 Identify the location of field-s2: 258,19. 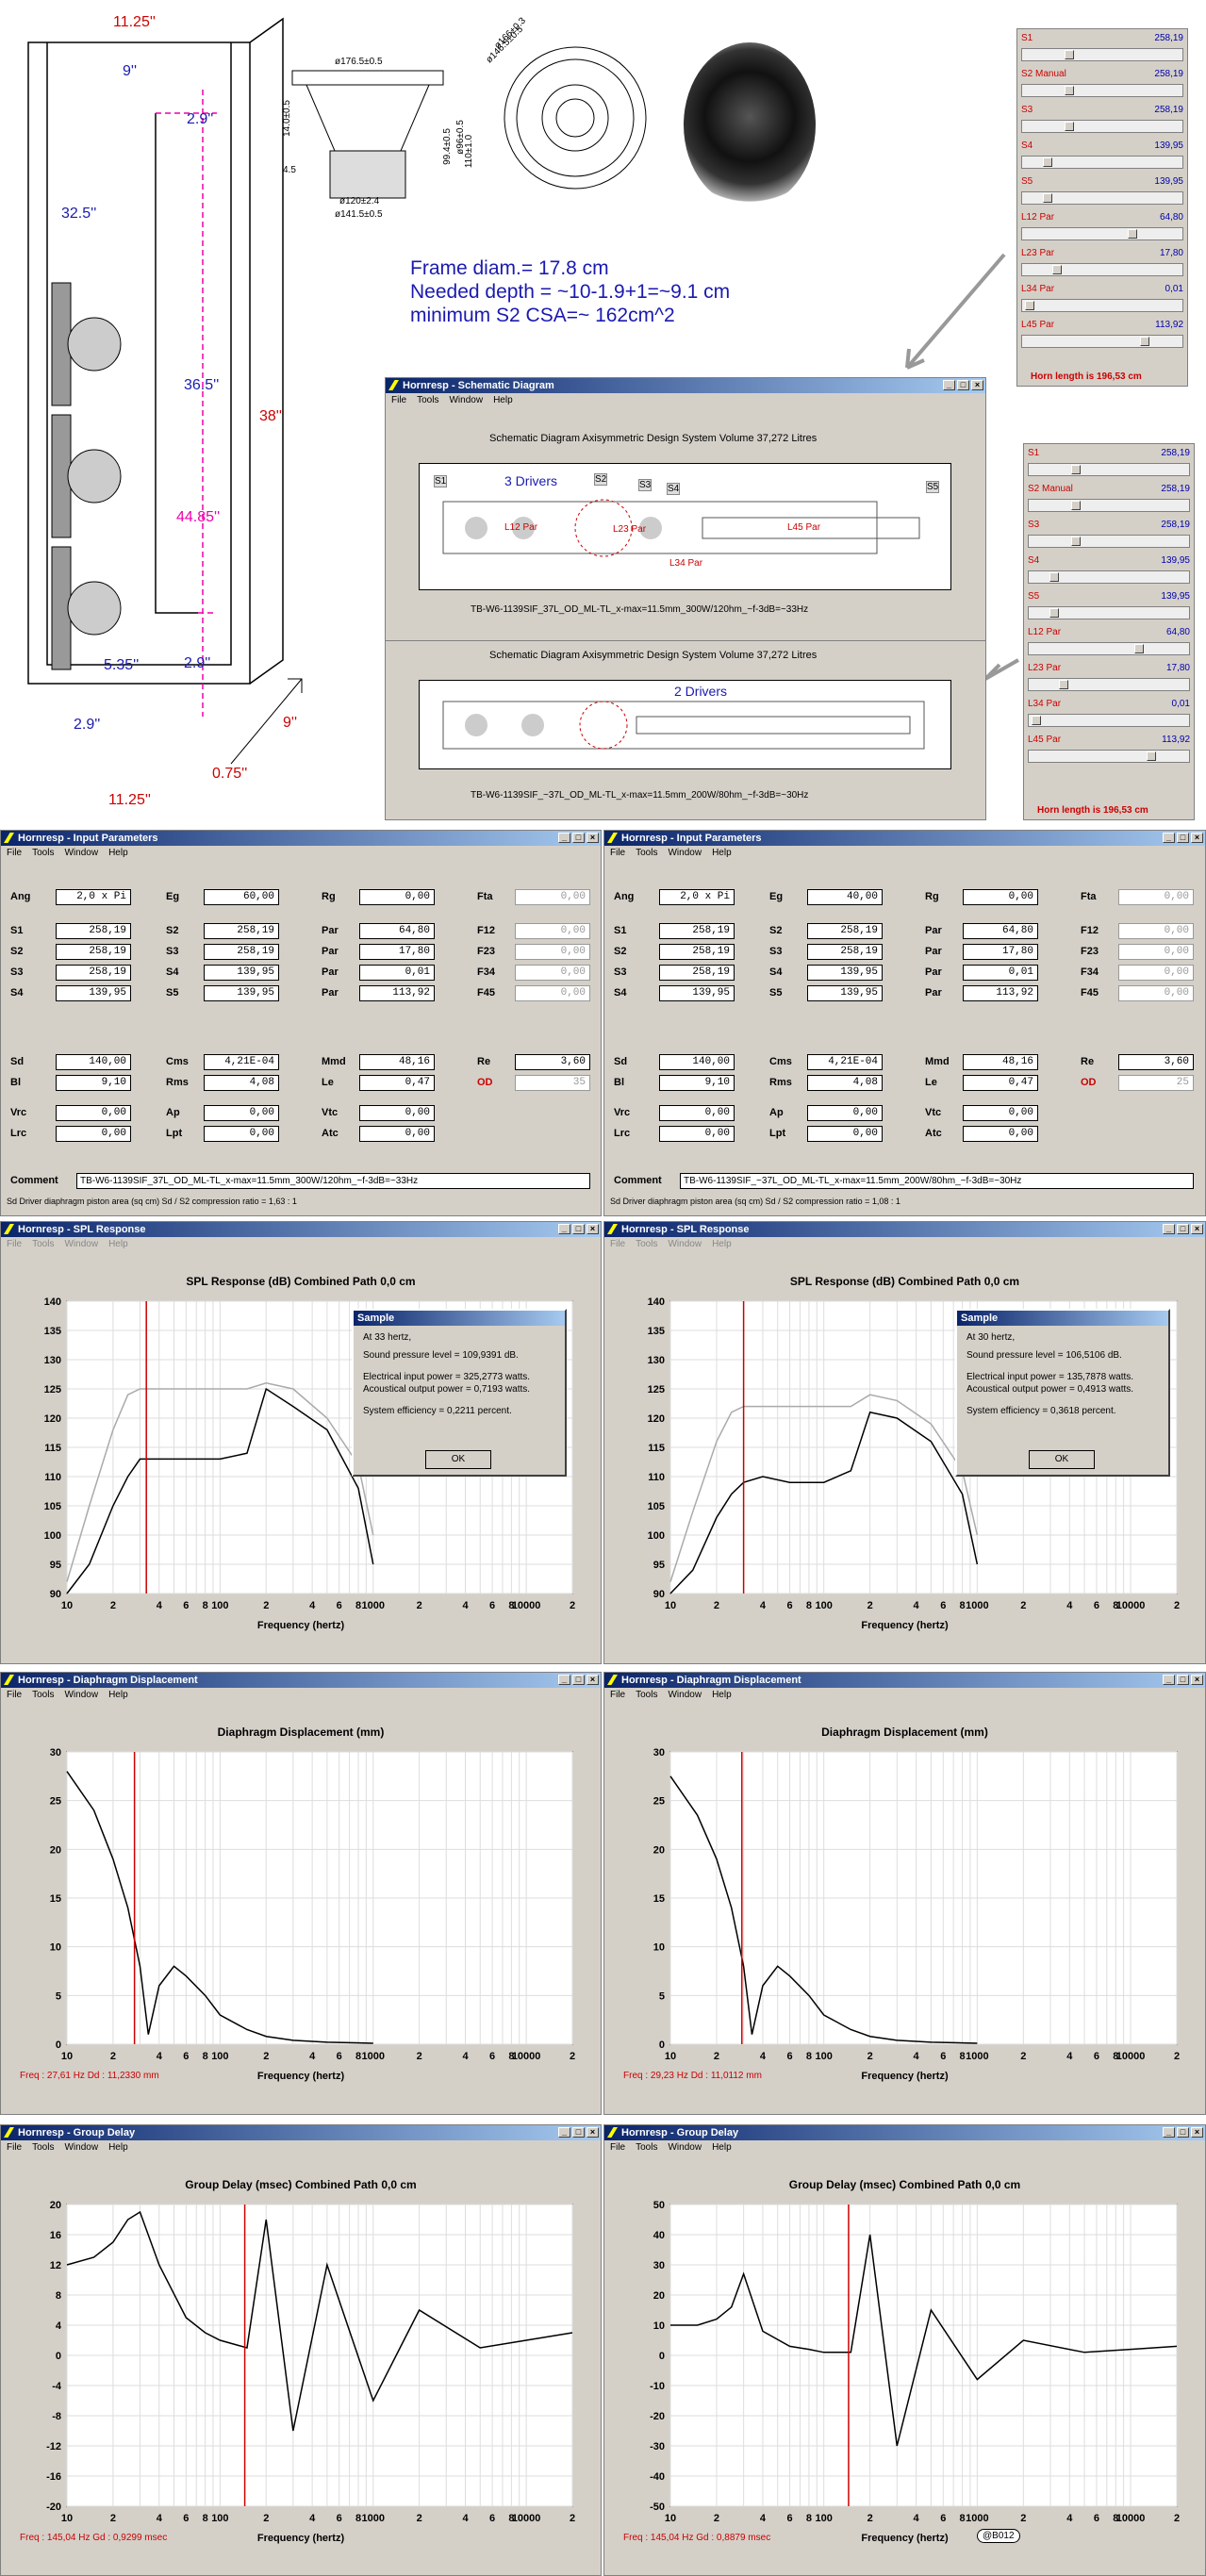
(241, 931).